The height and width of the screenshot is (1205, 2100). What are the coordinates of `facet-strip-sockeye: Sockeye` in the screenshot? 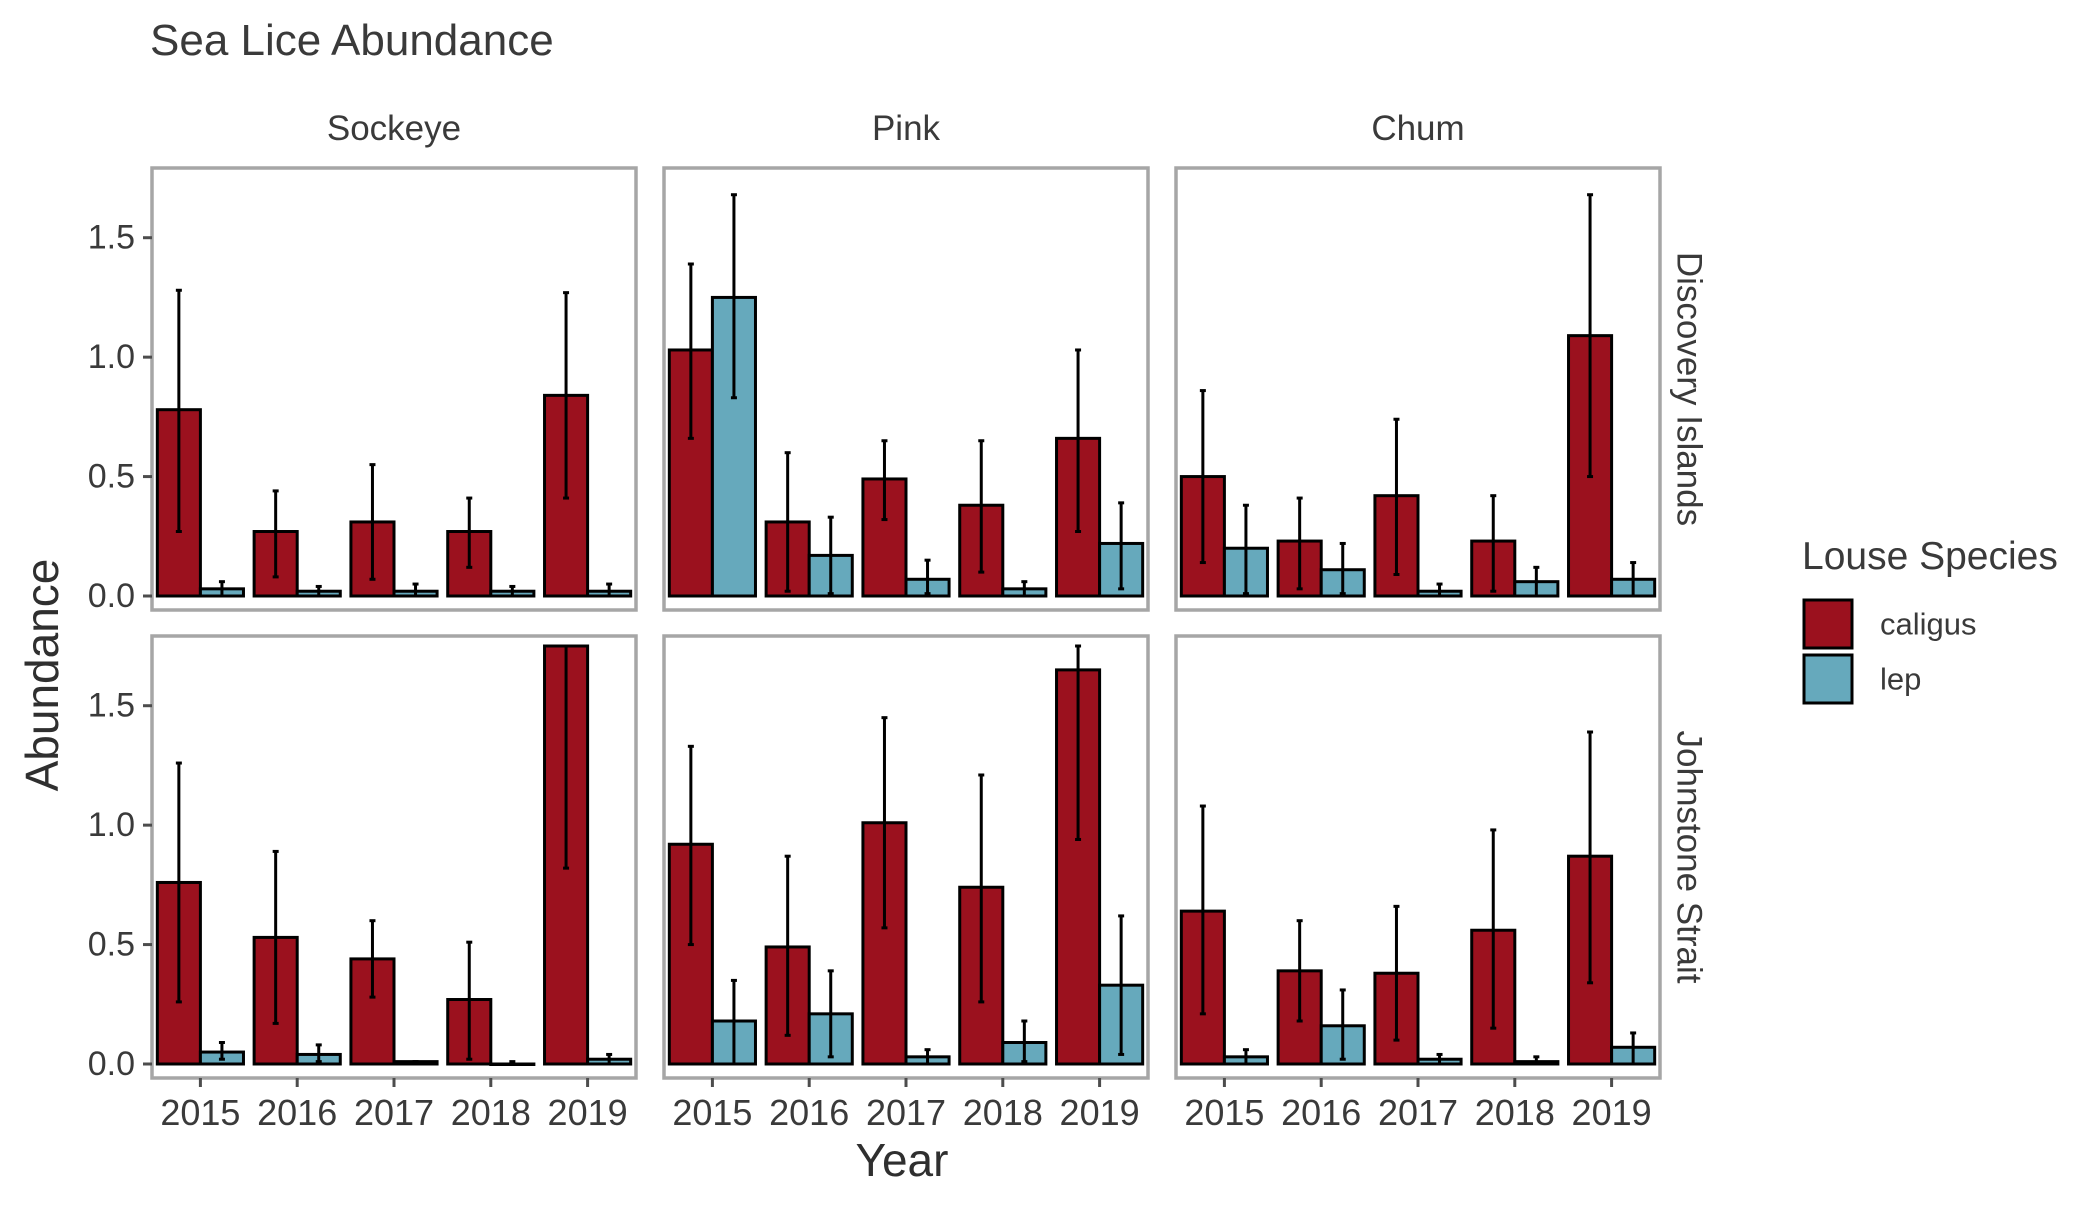 It's located at (394, 128).